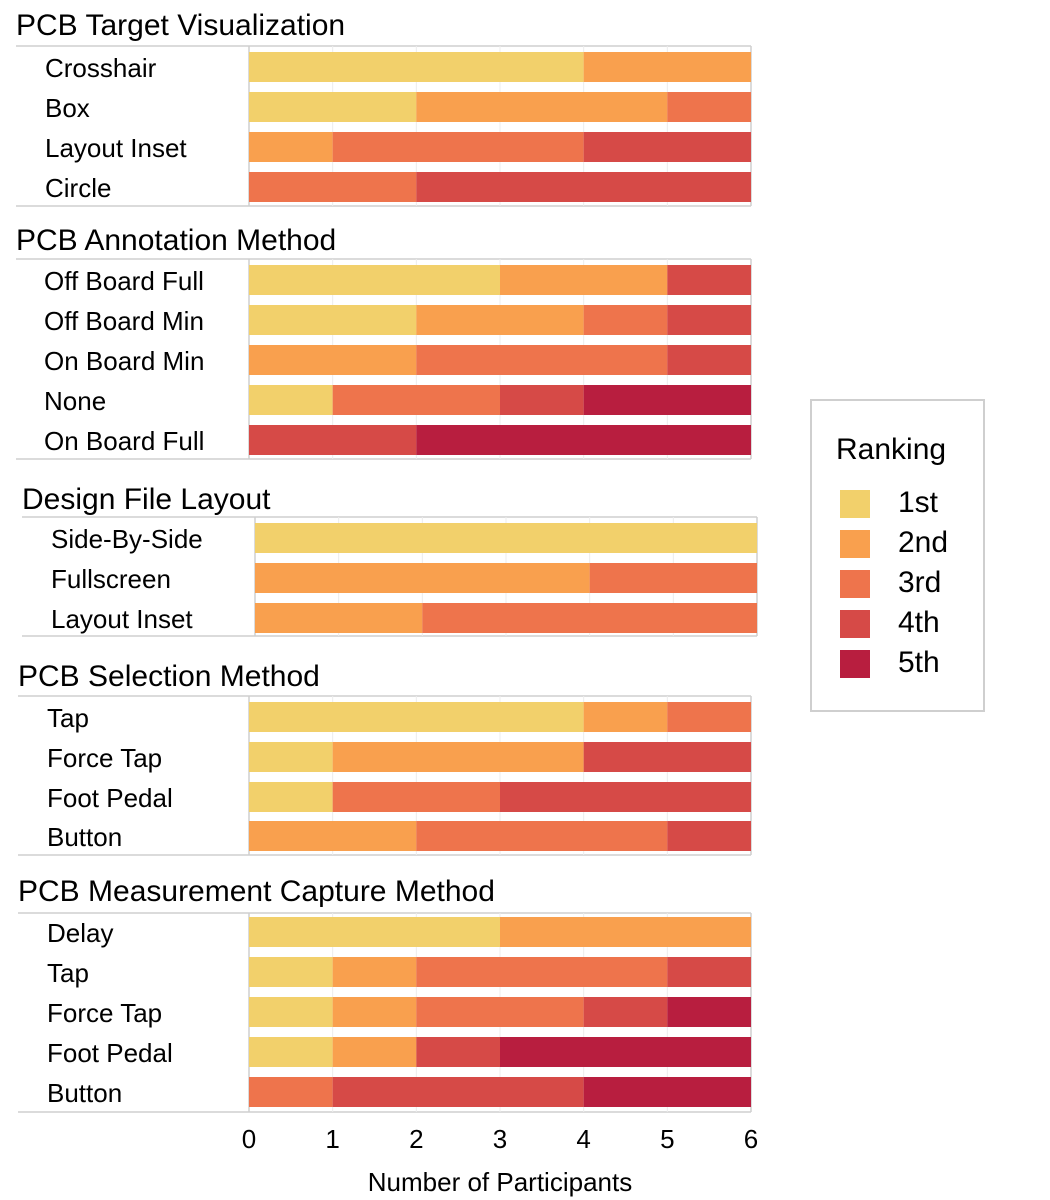 The image size is (1050, 1200). Describe the element at coordinates (542, 400) in the screenshot. I see `bar-segment-pcb-annotation-method-none-4th` at that location.